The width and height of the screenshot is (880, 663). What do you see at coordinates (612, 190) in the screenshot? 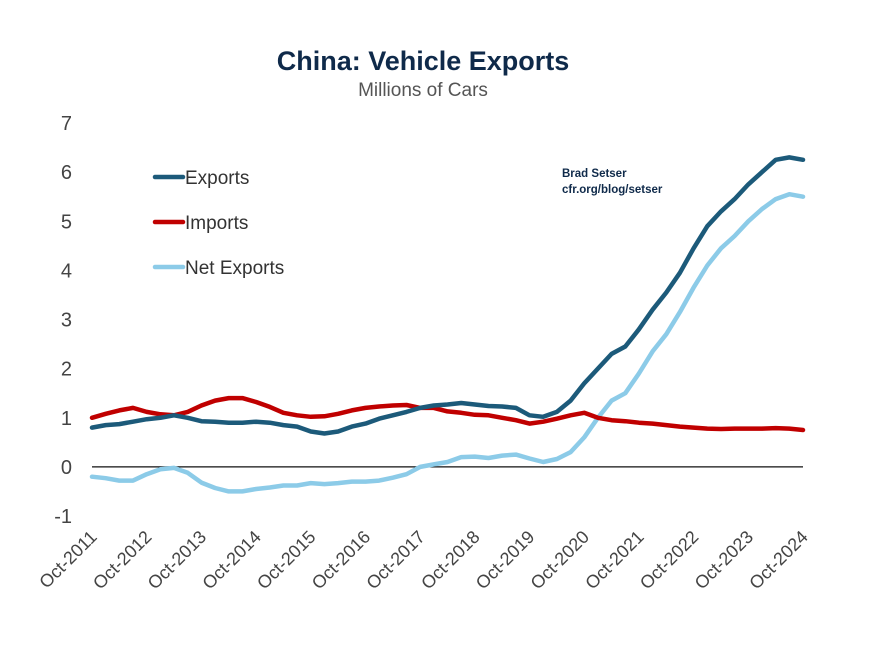
I see `credit-url: cfr.org/blog/setser` at bounding box center [612, 190].